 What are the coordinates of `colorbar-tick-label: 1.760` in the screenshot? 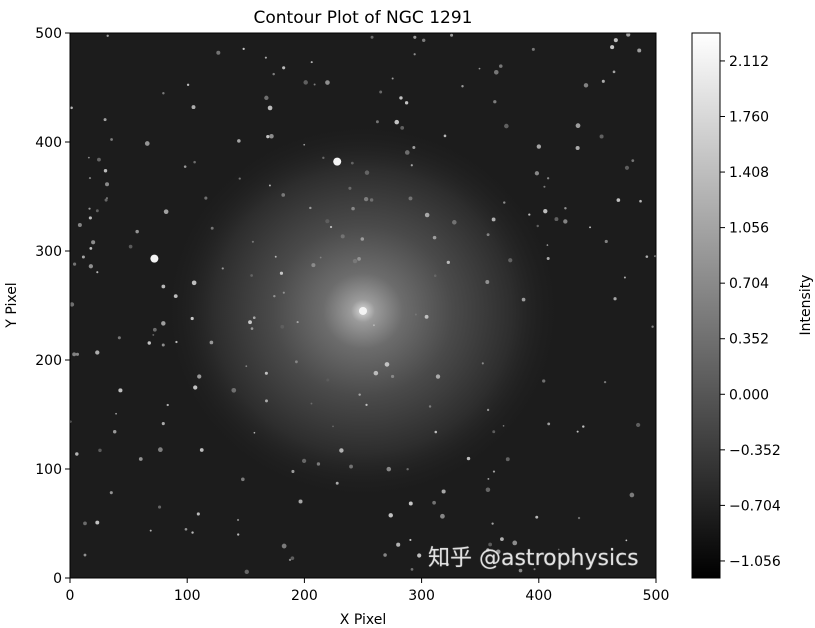 It's located at (749, 117).